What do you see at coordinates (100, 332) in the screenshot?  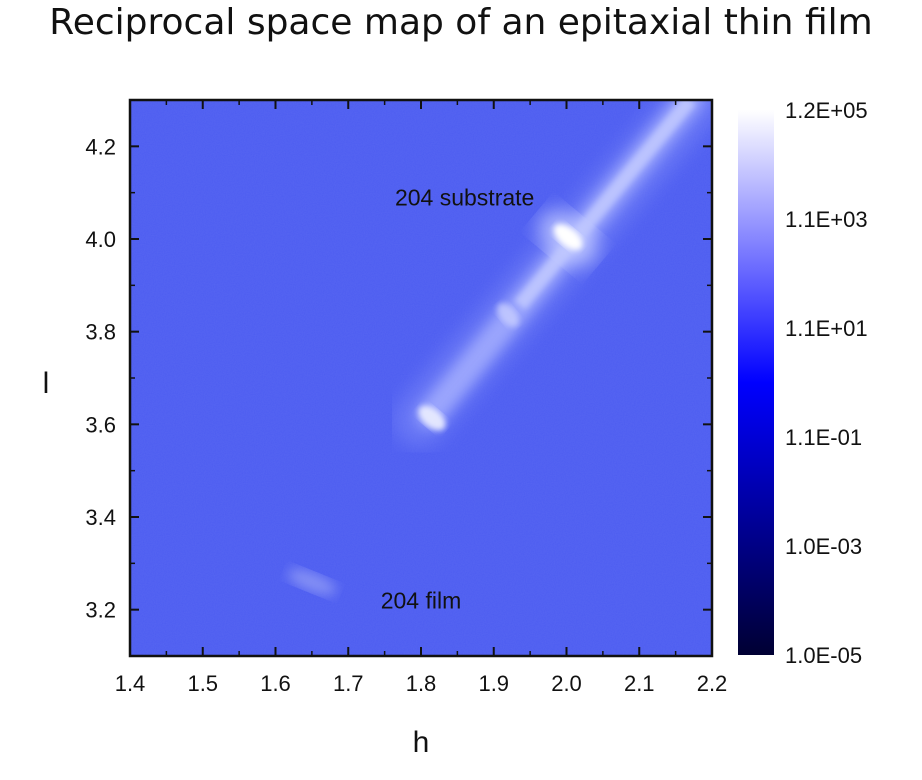 I see `y-tick-label: 3.8` at bounding box center [100, 332].